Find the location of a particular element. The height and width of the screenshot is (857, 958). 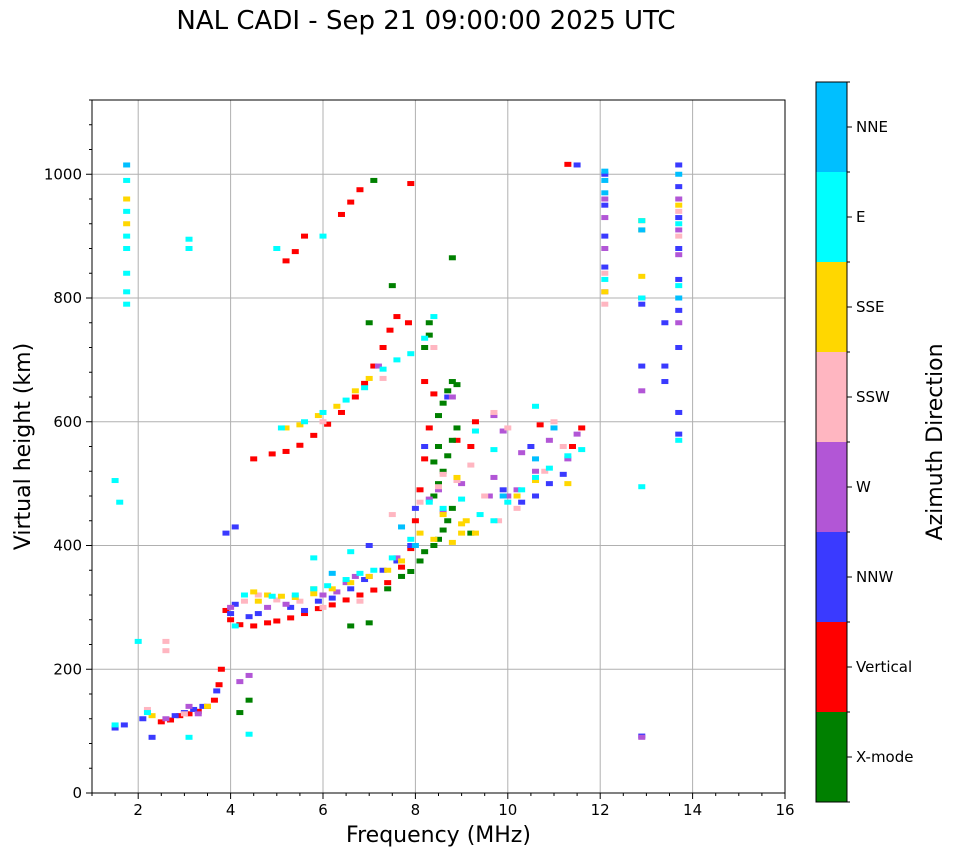

x-tick-label: 2 is located at coordinates (138, 810).